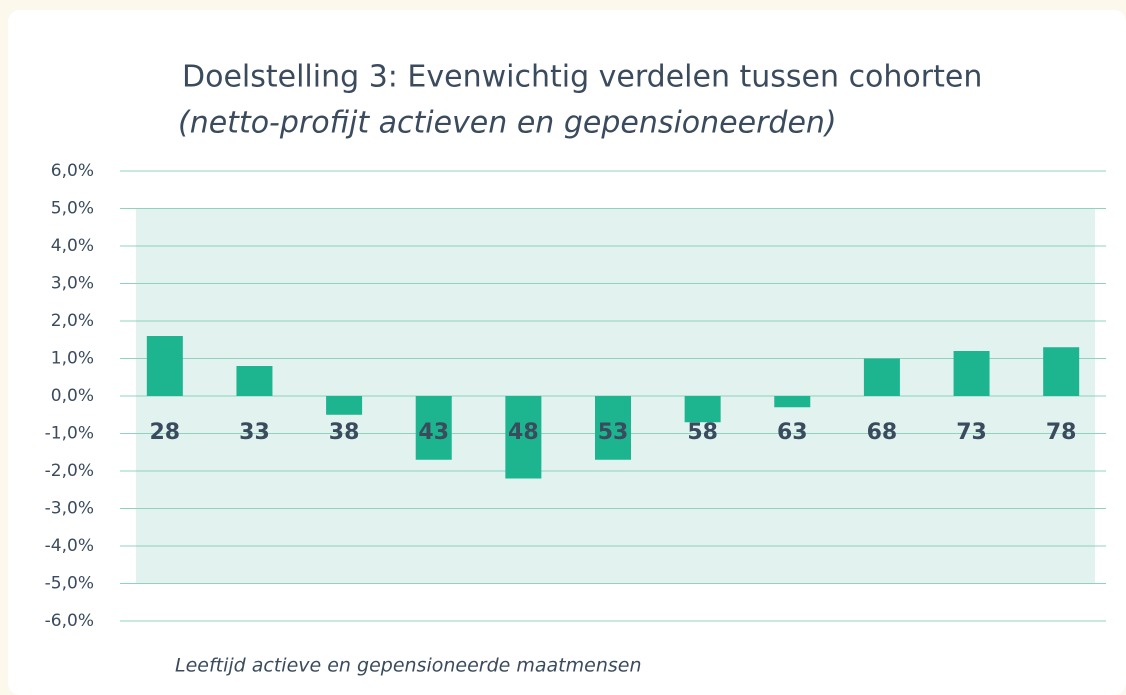  Describe the element at coordinates (72, 359) in the screenshot. I see `y-tick-label: 1,0%` at that location.